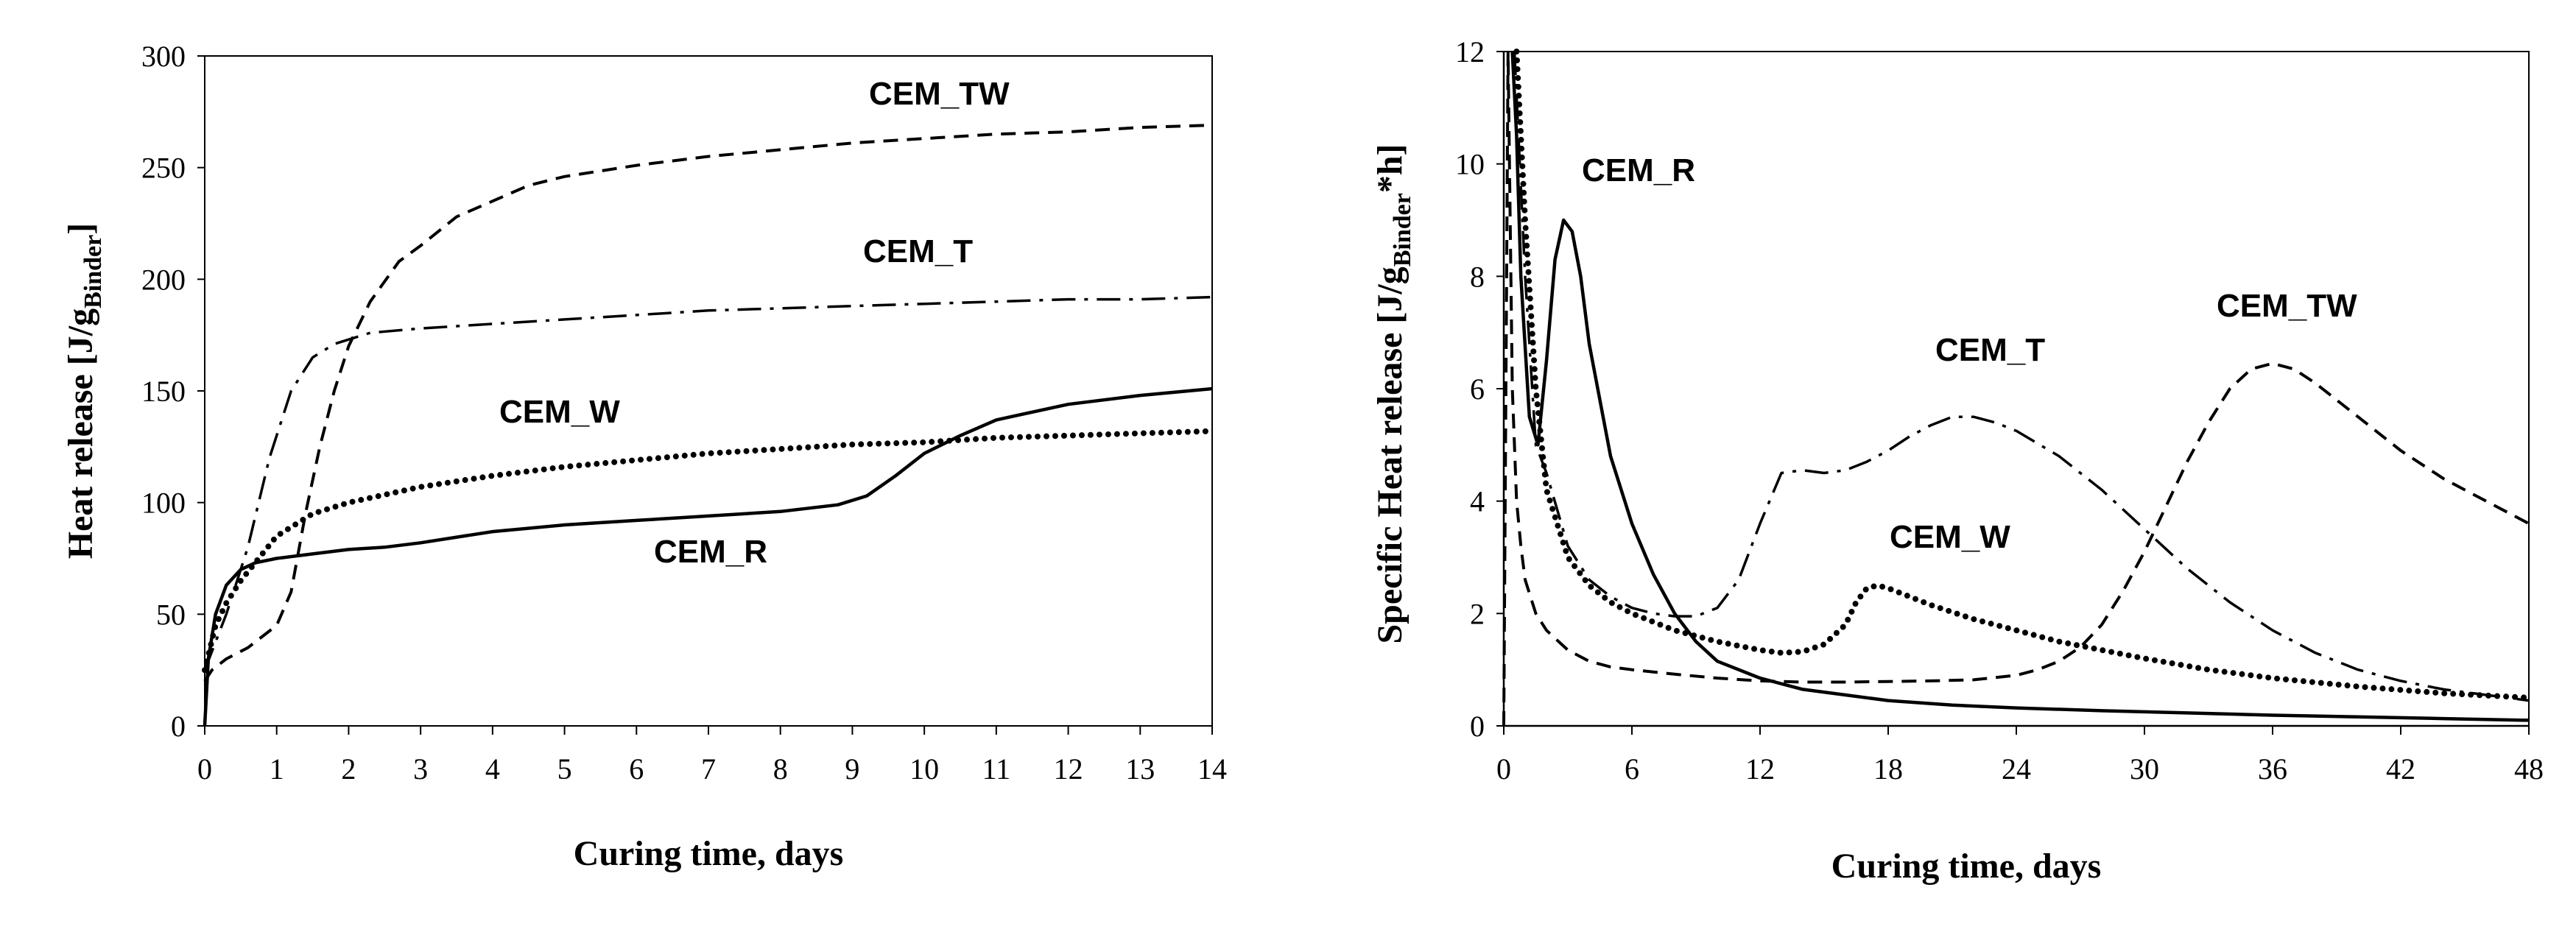 The width and height of the screenshot is (2576, 946). What do you see at coordinates (1390, 454) in the screenshot?
I see `right-y-title-main: Specific Heat release [J/g` at bounding box center [1390, 454].